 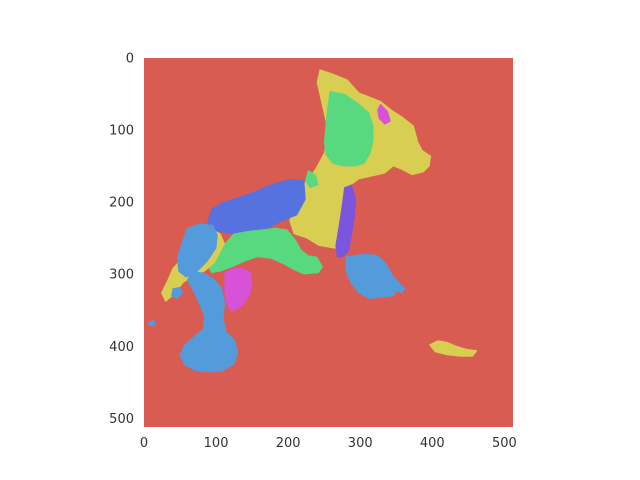 What do you see at coordinates (328, 443) in the screenshot?
I see `x-axis: 0 100 200 300 400 500` at bounding box center [328, 443].